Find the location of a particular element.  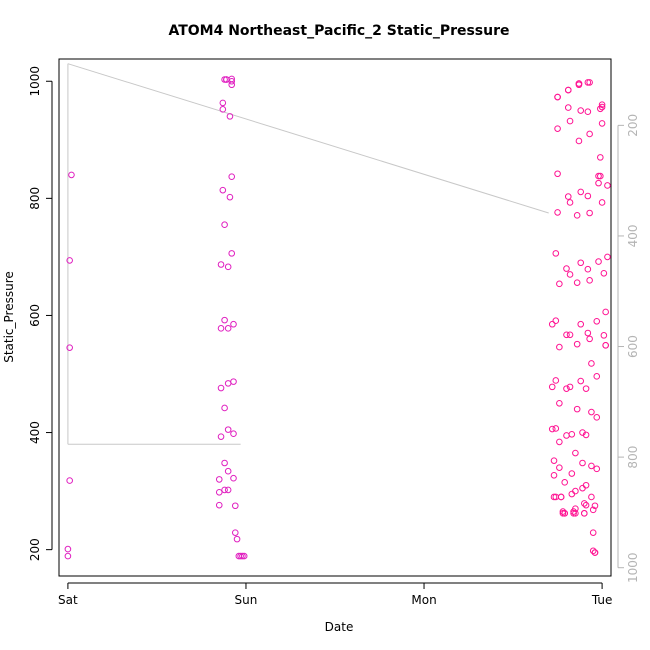

y2-tick-label-400: 400 is located at coordinates (633, 235).